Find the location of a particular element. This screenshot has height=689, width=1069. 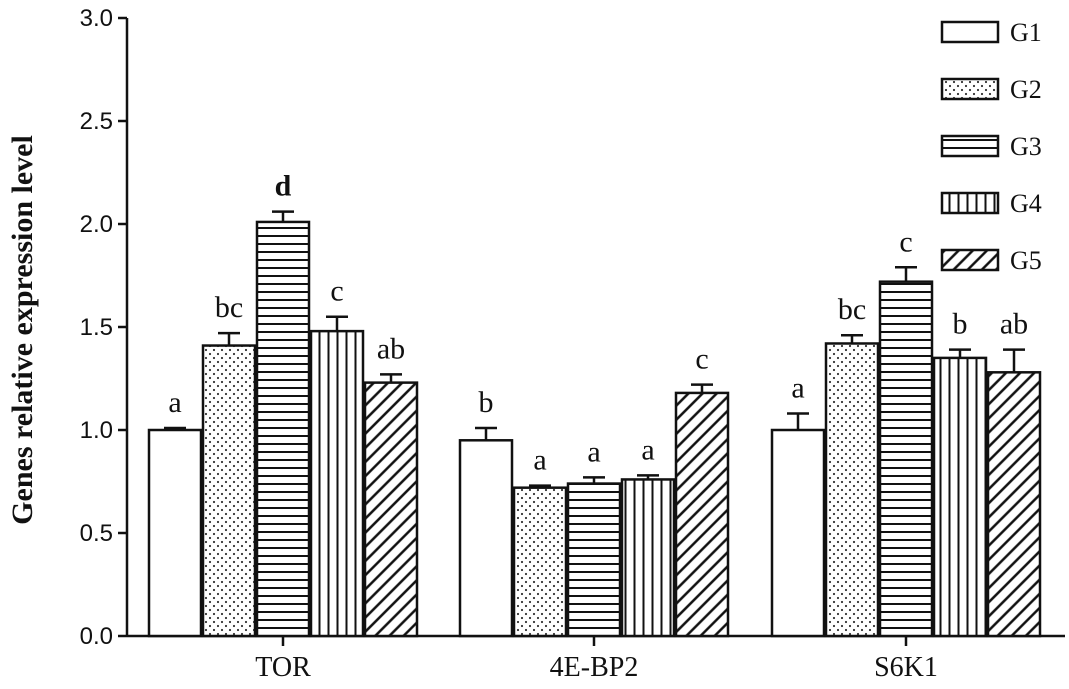

y-axis-label: Genes relative expression level is located at coordinates (22, 330).